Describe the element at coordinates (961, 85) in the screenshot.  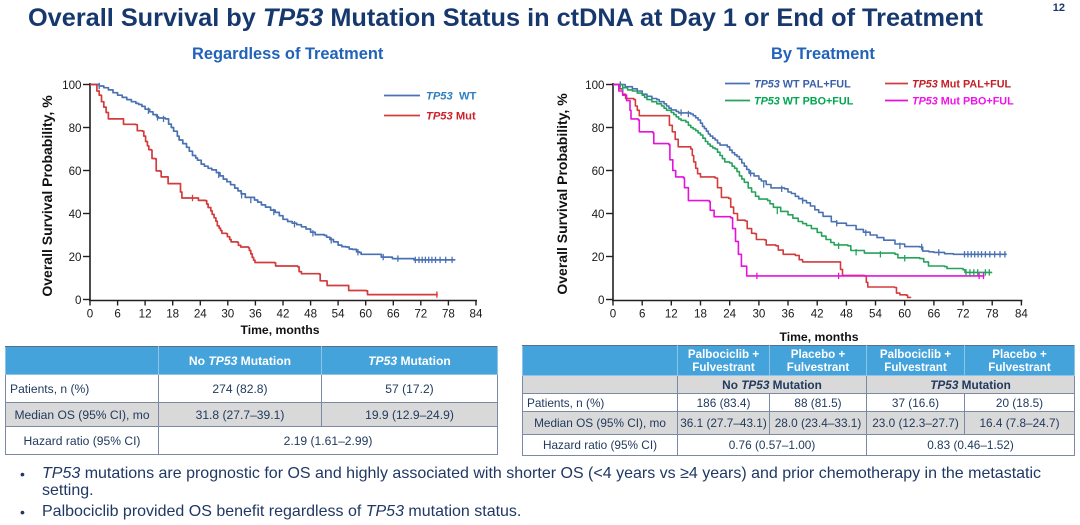
I see `svg-text: TP53 Mut PAL+FUL` at that location.